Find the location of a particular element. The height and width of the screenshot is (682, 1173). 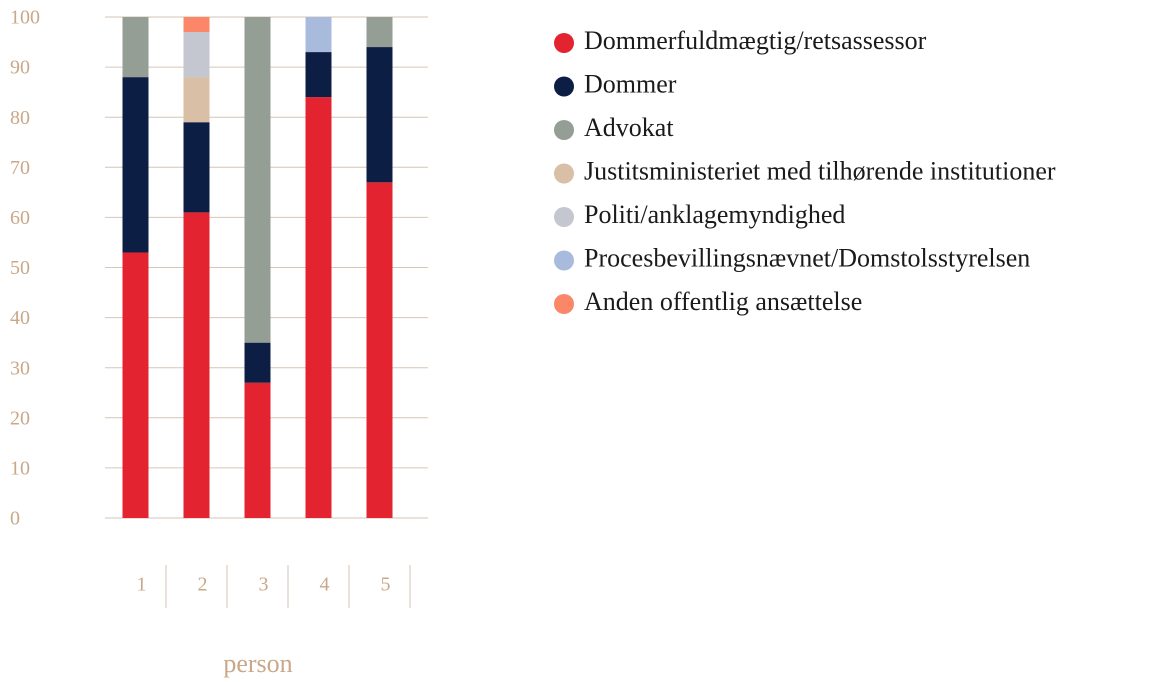

y-tick-label: 40 is located at coordinates (20, 318).